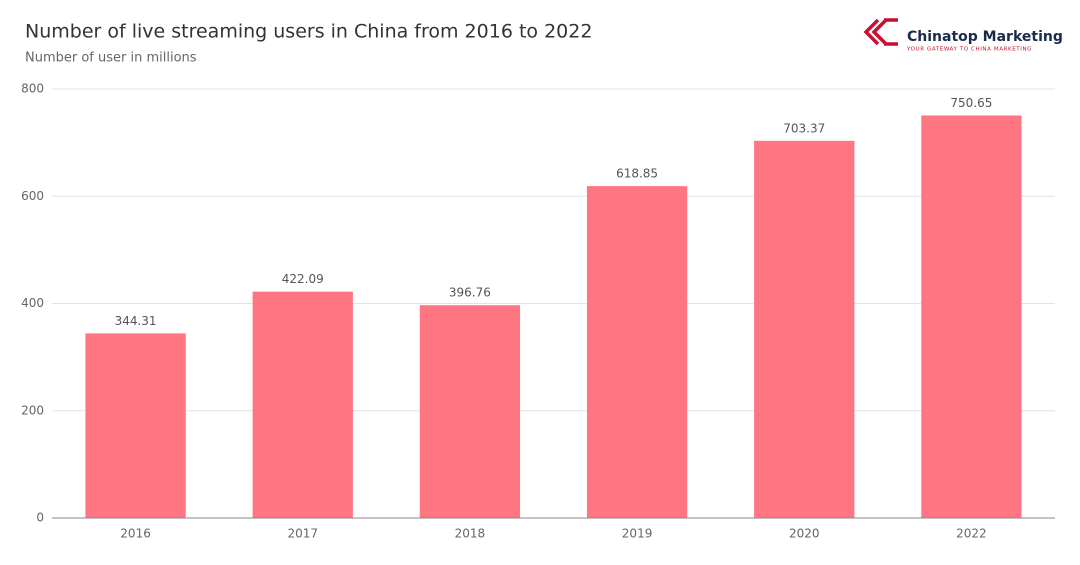 This screenshot has height=565, width=1080. Describe the element at coordinates (971, 103) in the screenshot. I see `value-label: 750.65` at that location.